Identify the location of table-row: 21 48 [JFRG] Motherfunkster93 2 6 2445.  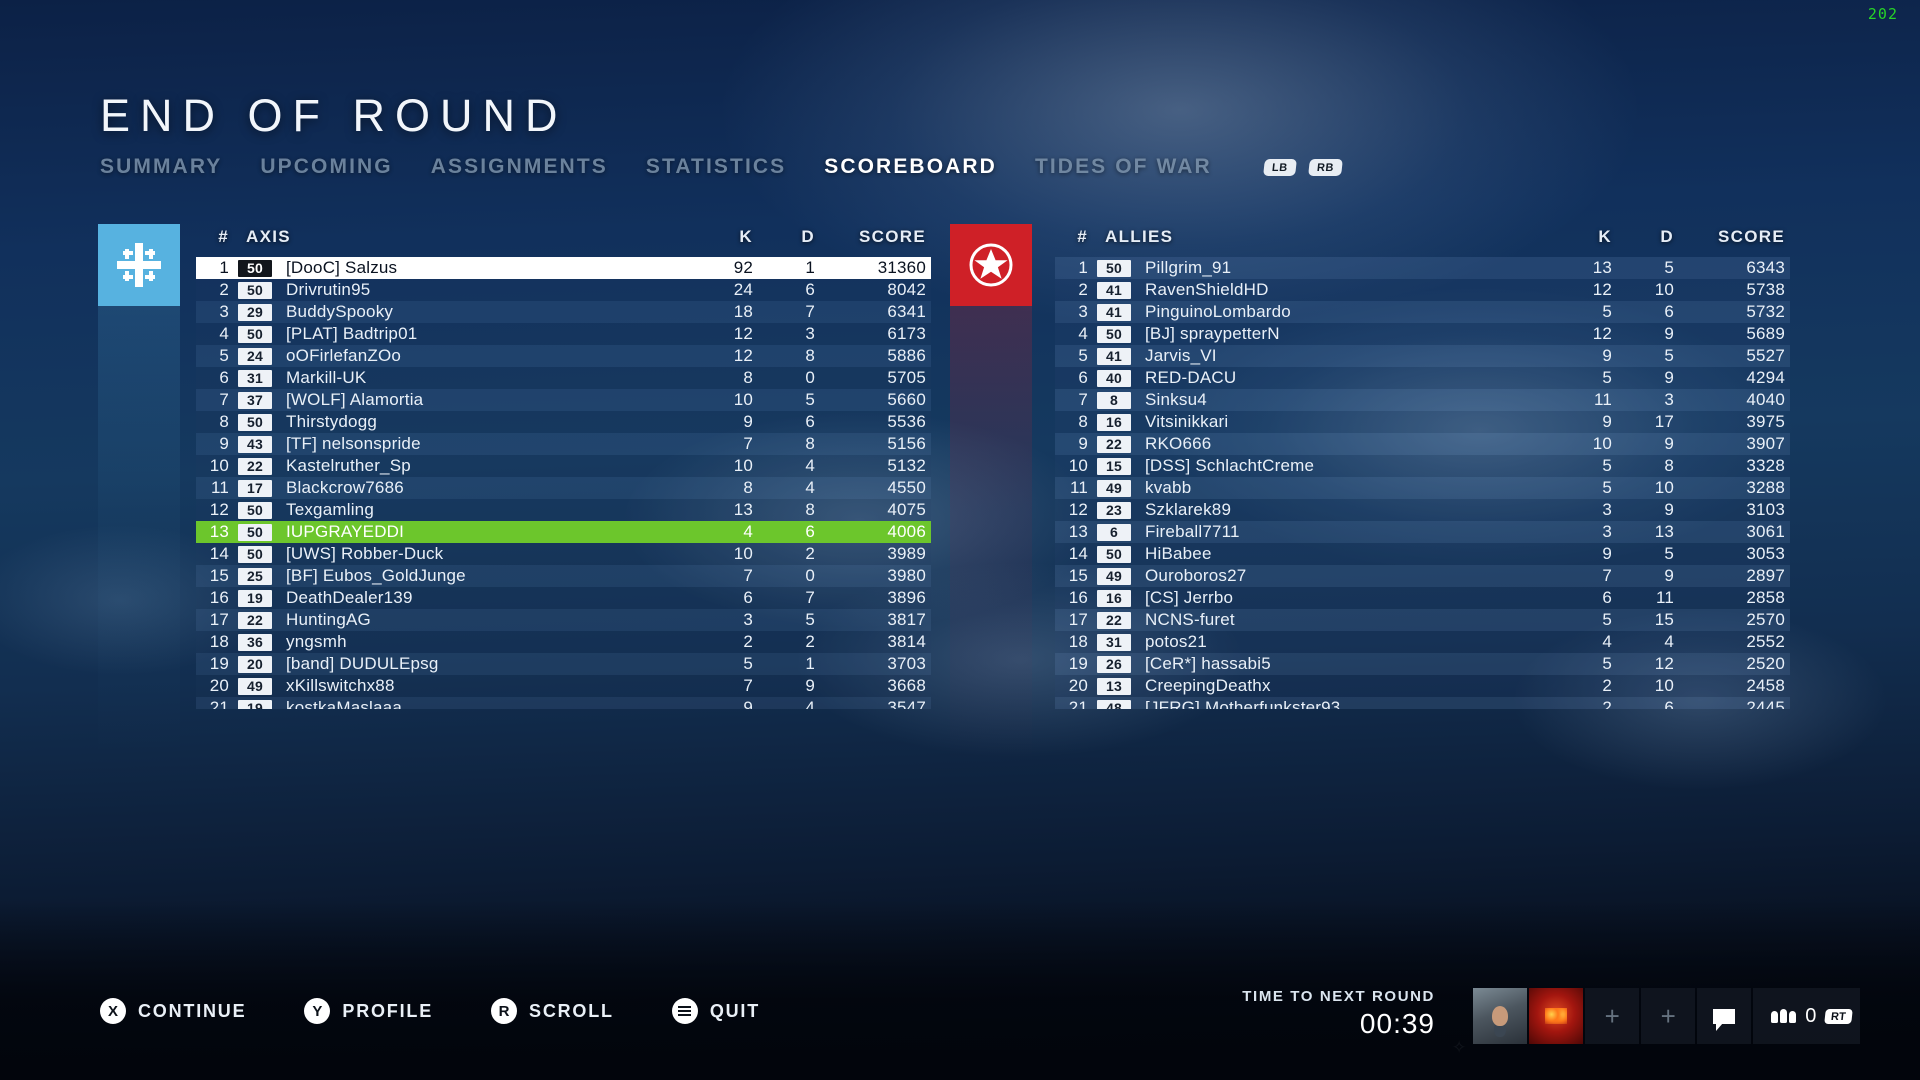
(1422, 703).